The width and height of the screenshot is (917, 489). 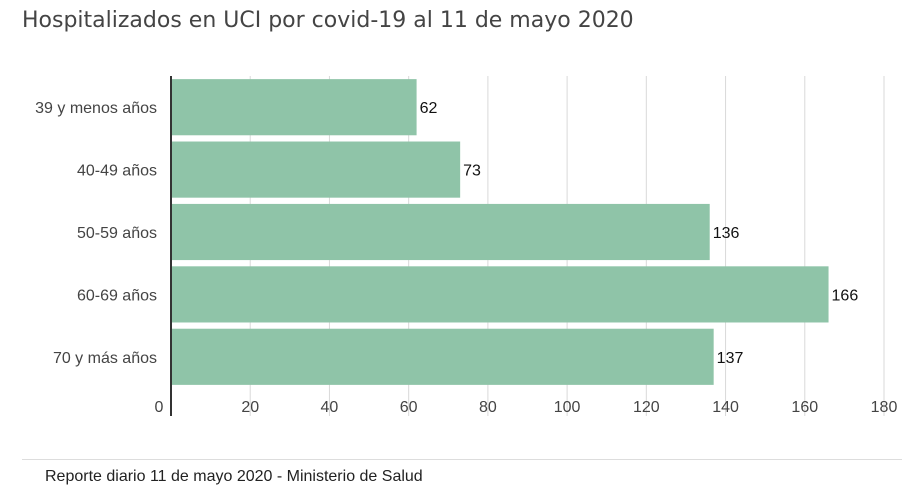 I want to click on category-label: 60-69 años, so click(x=117, y=295).